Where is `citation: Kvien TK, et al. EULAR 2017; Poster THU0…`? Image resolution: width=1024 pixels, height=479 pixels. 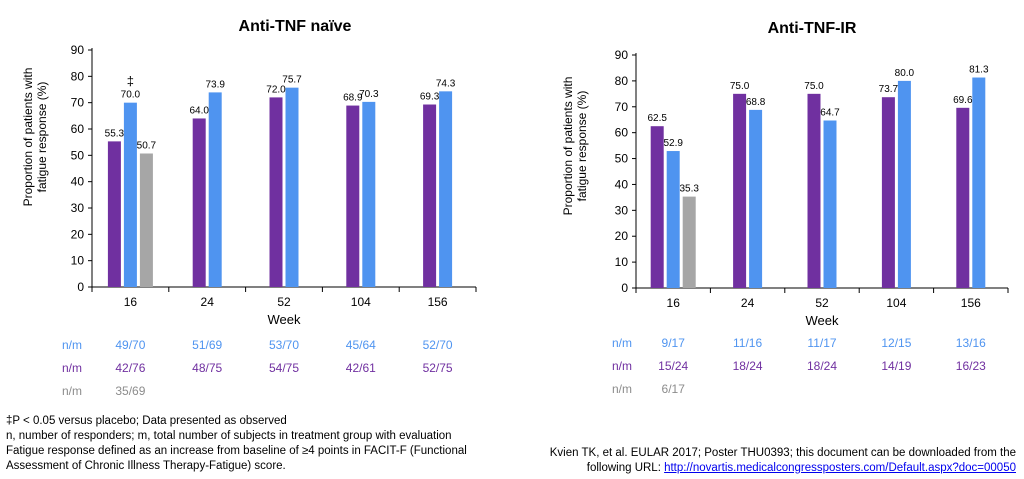
citation: Kvien TK, et al. EULAR 2017; Poster THU0… is located at coordinates (772, 461).